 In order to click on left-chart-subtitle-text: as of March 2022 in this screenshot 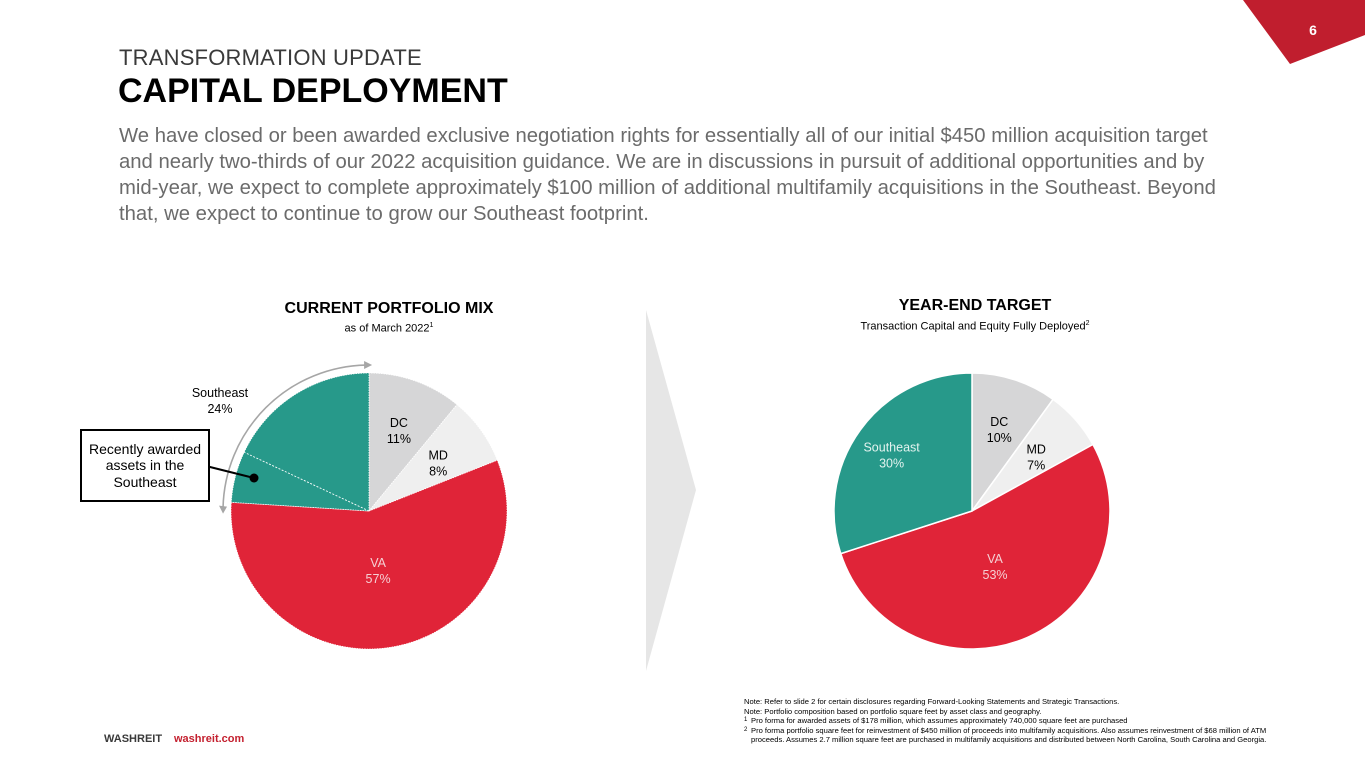, I will do `click(387, 328)`.